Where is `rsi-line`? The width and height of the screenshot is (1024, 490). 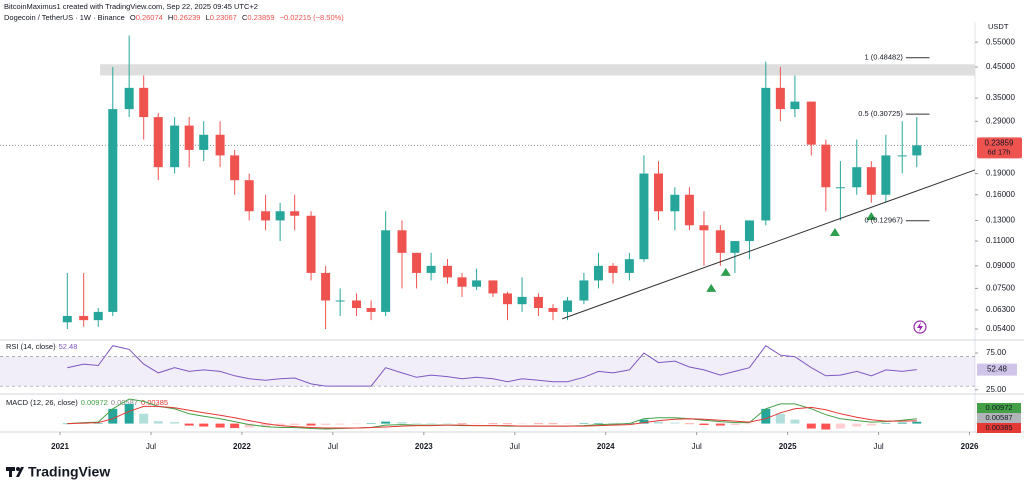 rsi-line is located at coordinates (492, 366).